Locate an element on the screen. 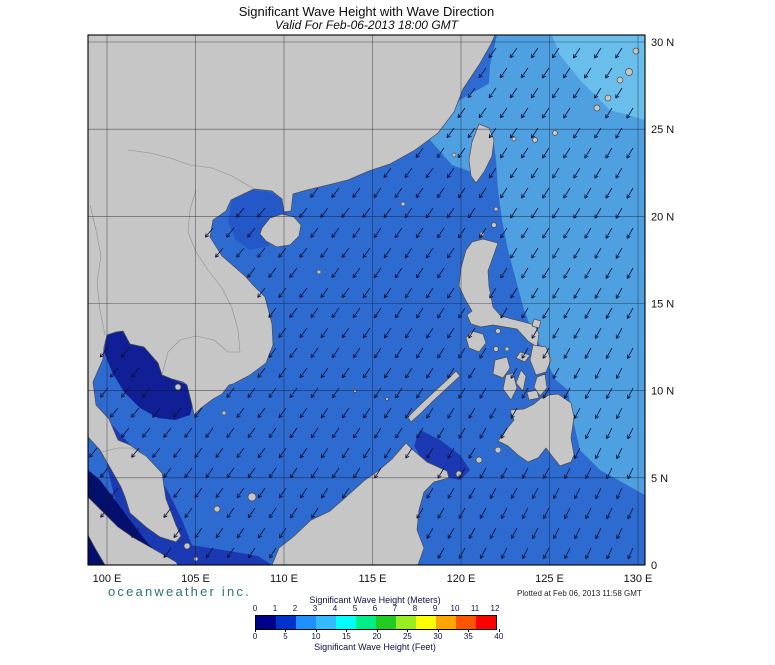 The width and height of the screenshot is (775, 665). feet-tick-label: 30 is located at coordinates (438, 636).